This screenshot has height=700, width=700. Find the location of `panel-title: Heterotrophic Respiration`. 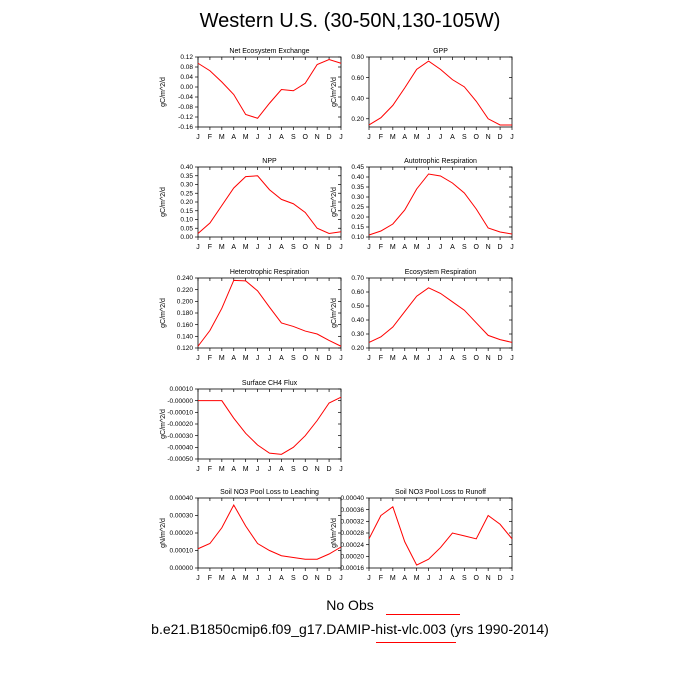

panel-title: Heterotrophic Respiration is located at coordinates (269, 272).